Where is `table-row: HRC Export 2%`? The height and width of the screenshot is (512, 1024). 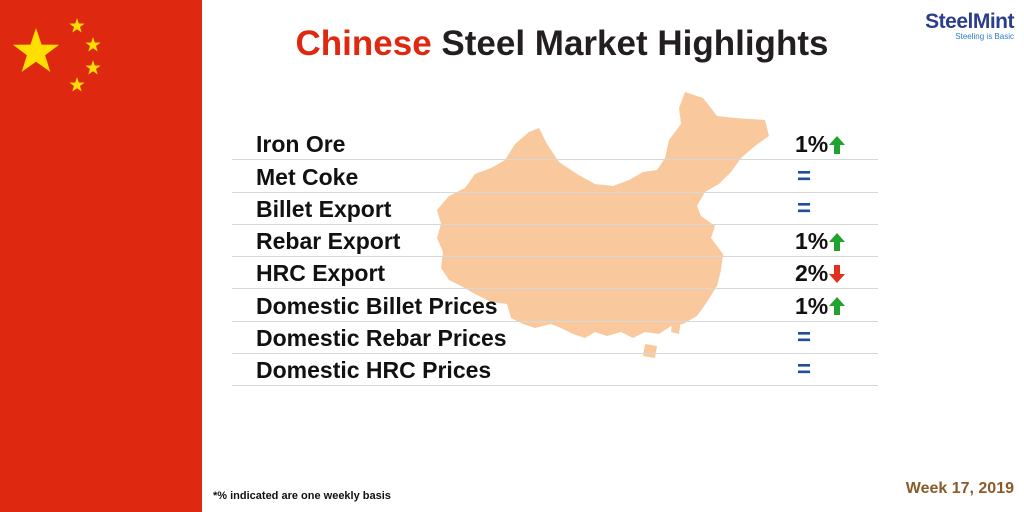
table-row: HRC Export 2% is located at coordinates (555, 273).